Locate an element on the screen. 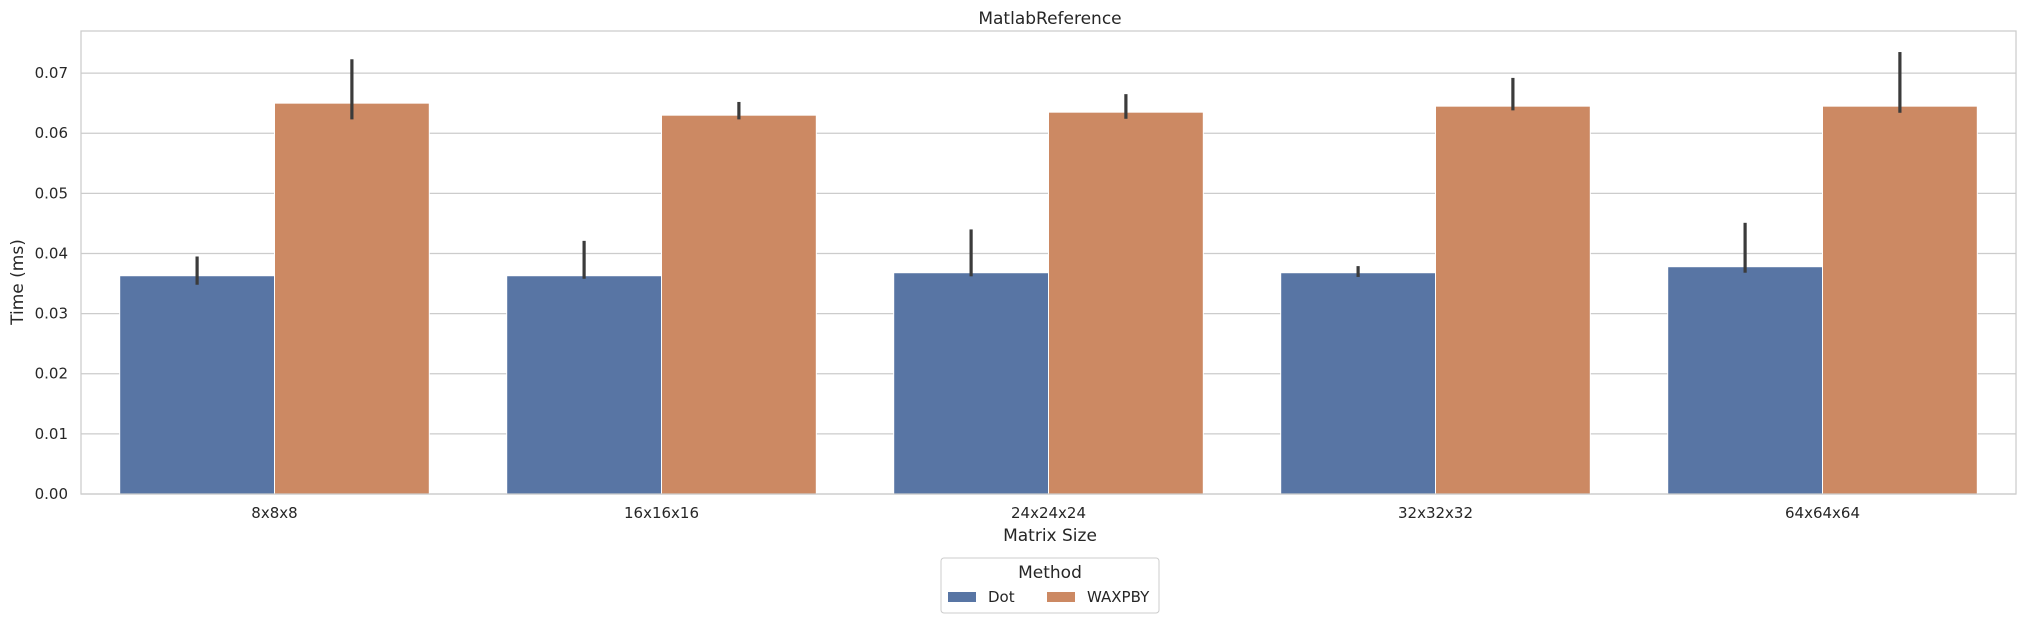  bar-dot-64x64x64 is located at coordinates (1745, 380).